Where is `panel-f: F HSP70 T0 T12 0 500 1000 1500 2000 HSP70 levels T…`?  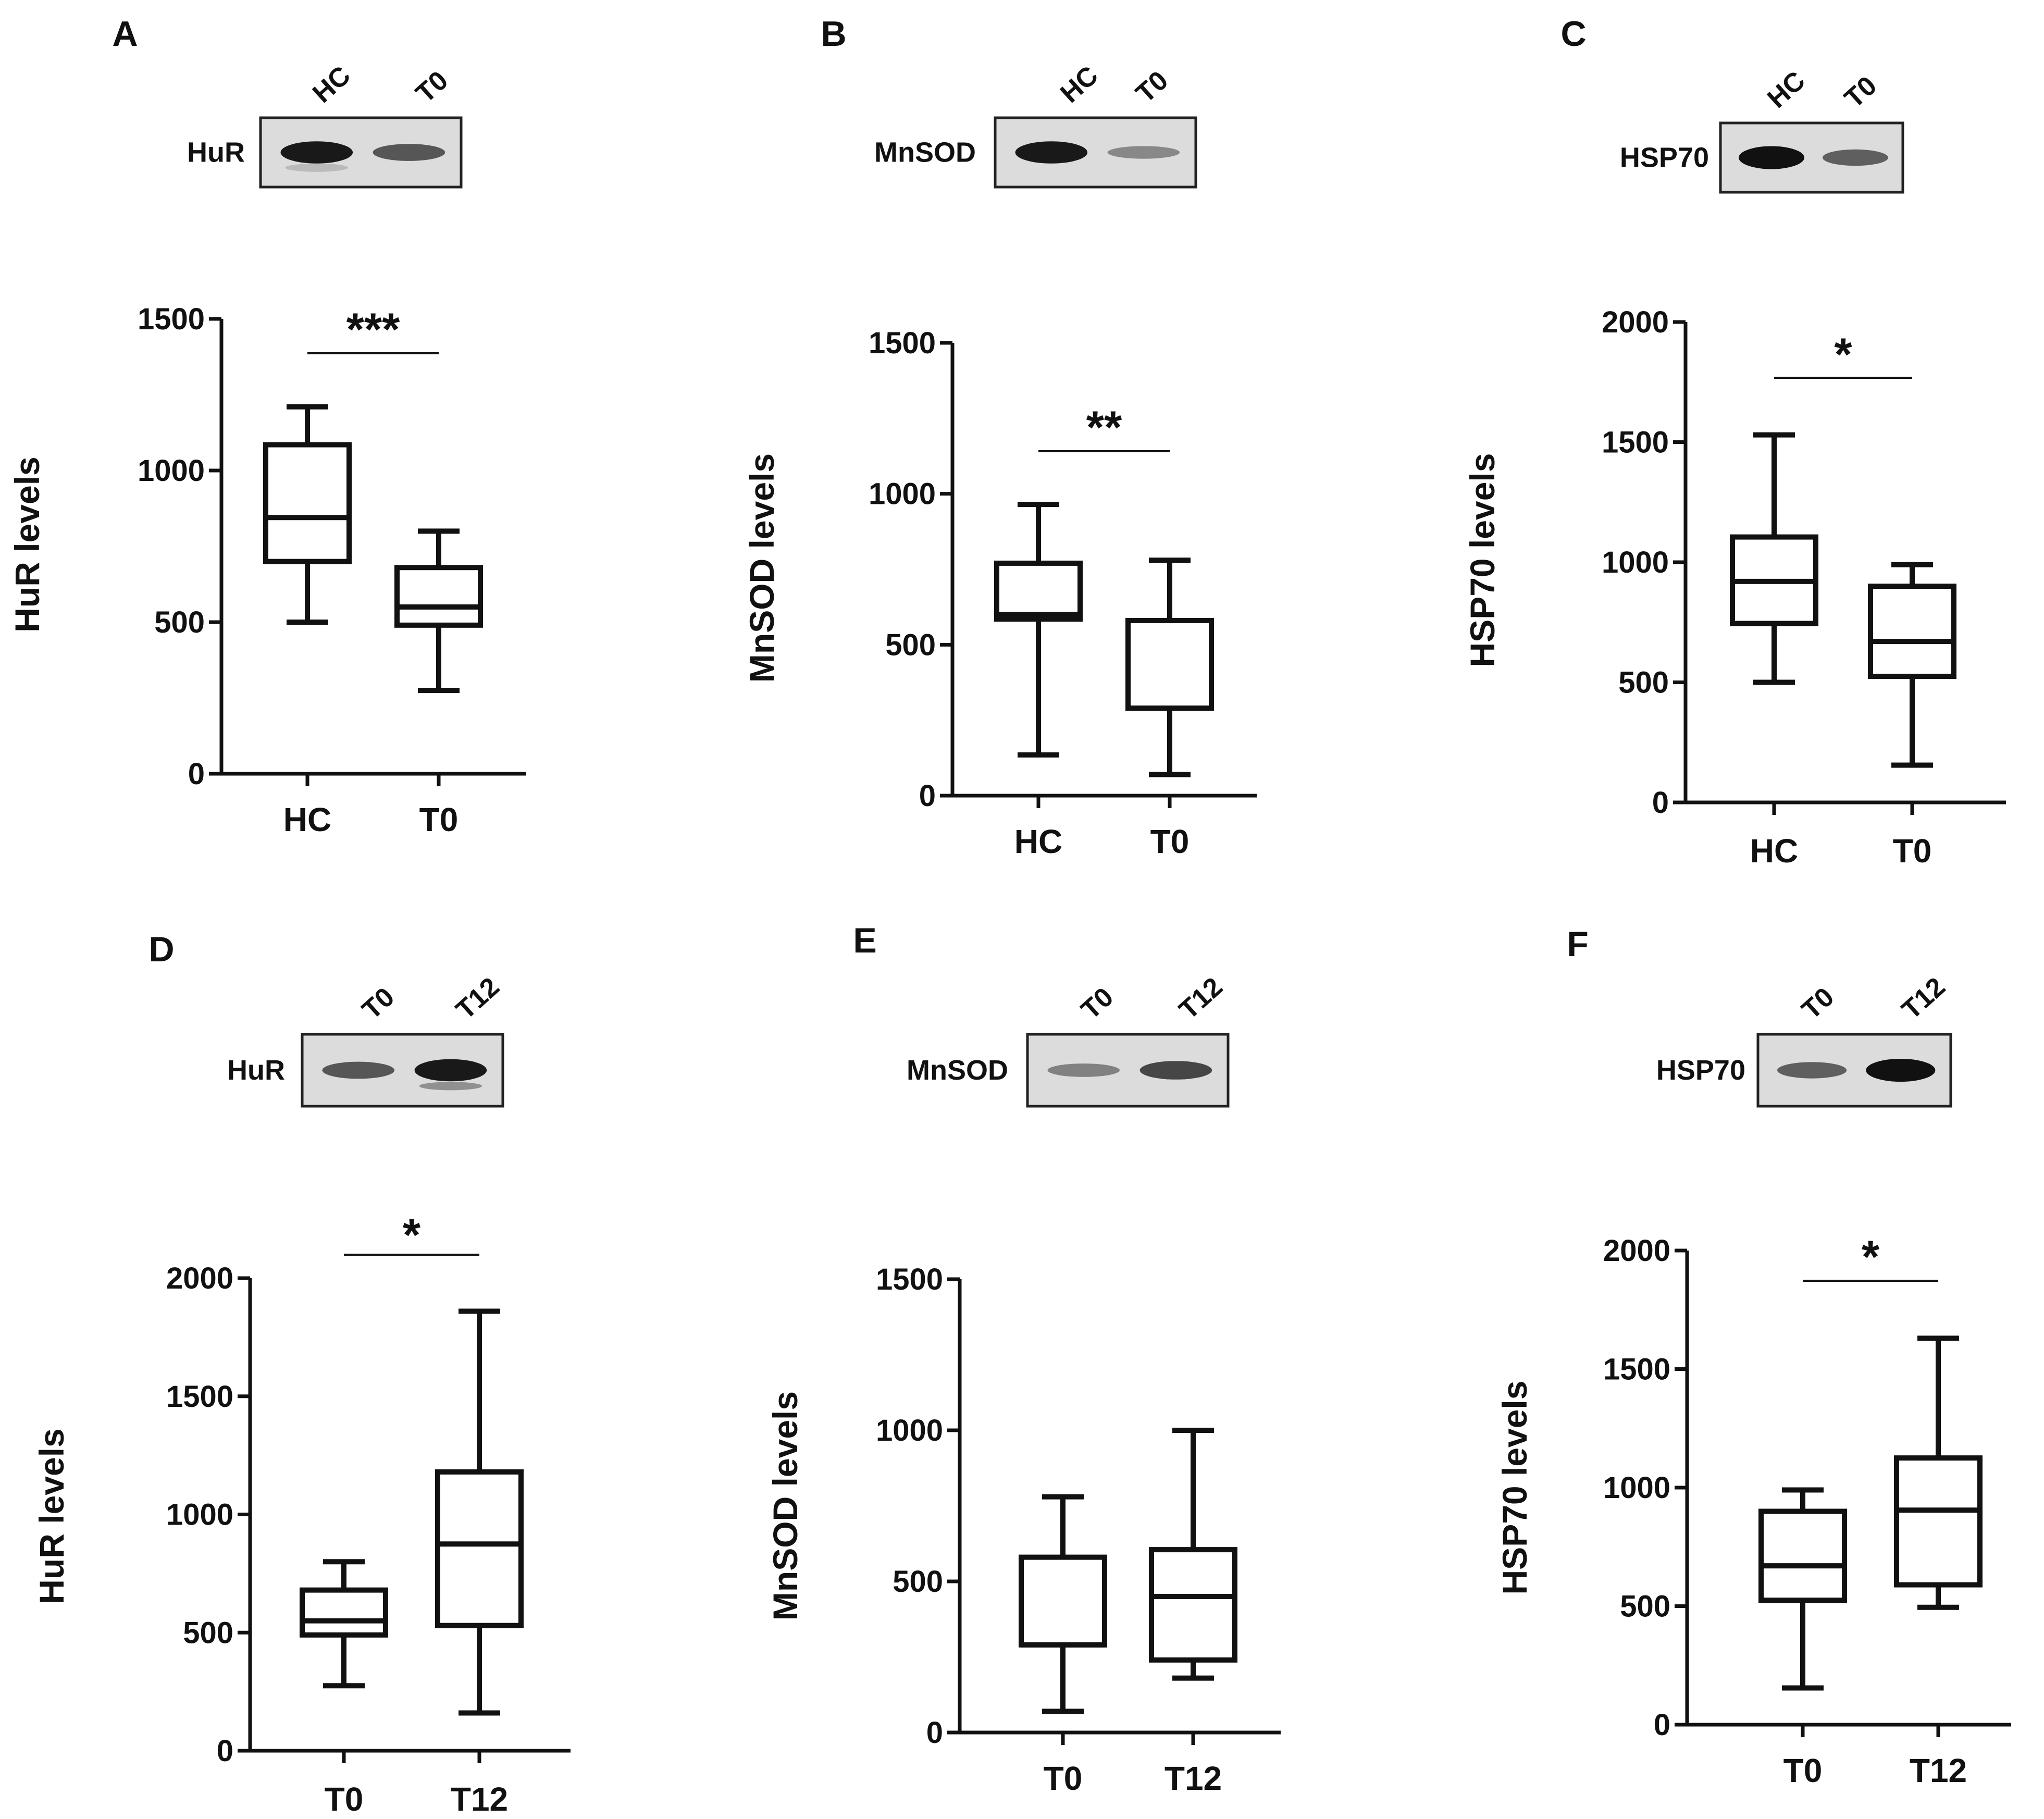 panel-f: F HSP70 T0 T12 0 500 1000 1500 2000 HSP70 levels T… is located at coordinates (1753, 1356).